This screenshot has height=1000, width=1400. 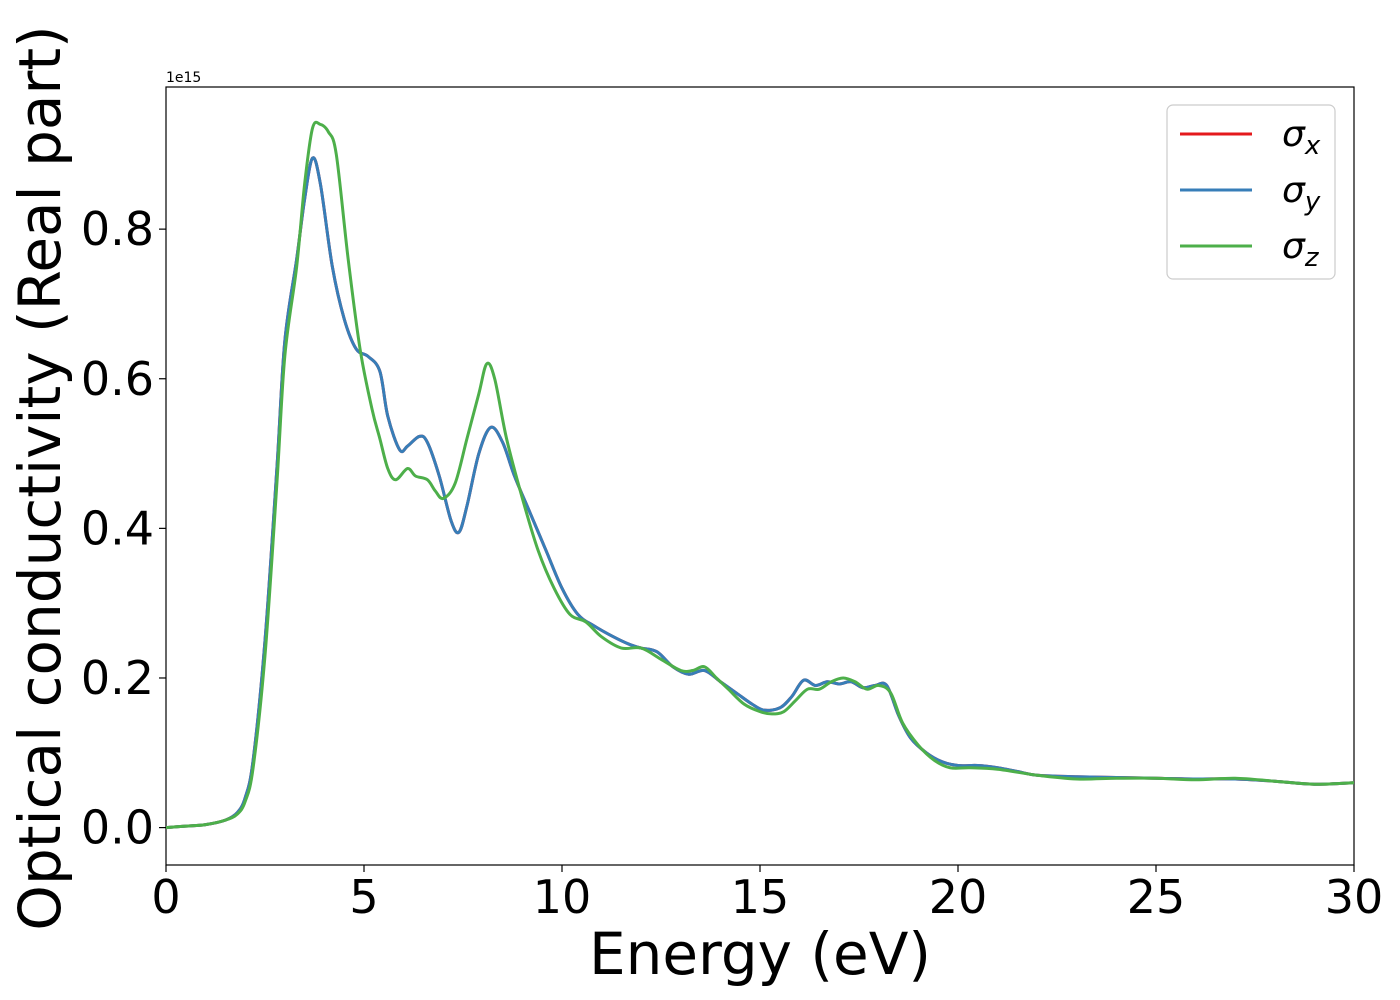 What do you see at coordinates (1156, 897) in the screenshot?
I see `x-tick-label: 25` at bounding box center [1156, 897].